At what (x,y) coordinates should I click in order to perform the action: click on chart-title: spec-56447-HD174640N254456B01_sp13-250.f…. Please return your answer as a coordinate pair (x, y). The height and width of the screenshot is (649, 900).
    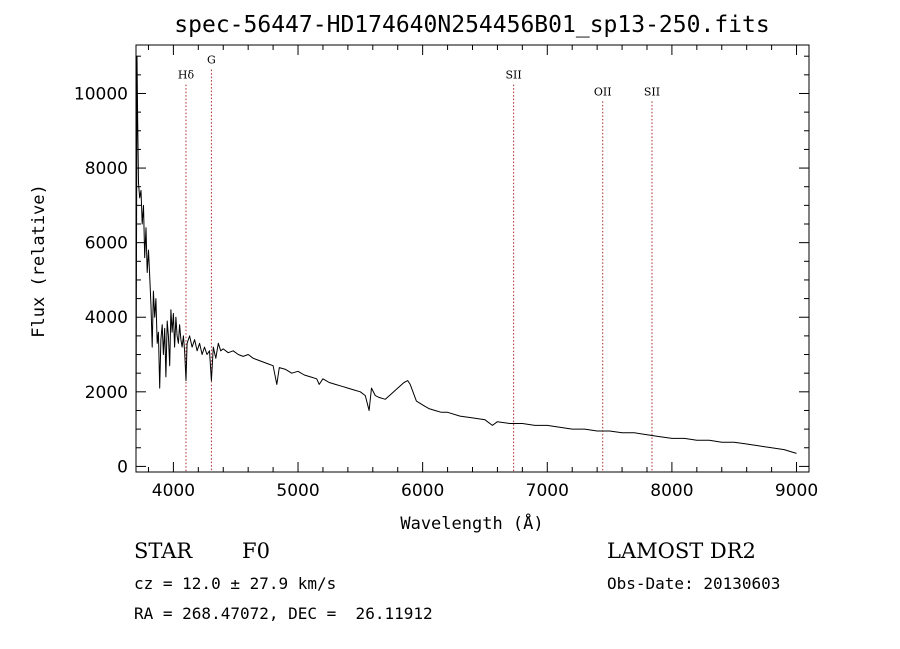
    Looking at the image, I should click on (471, 25).